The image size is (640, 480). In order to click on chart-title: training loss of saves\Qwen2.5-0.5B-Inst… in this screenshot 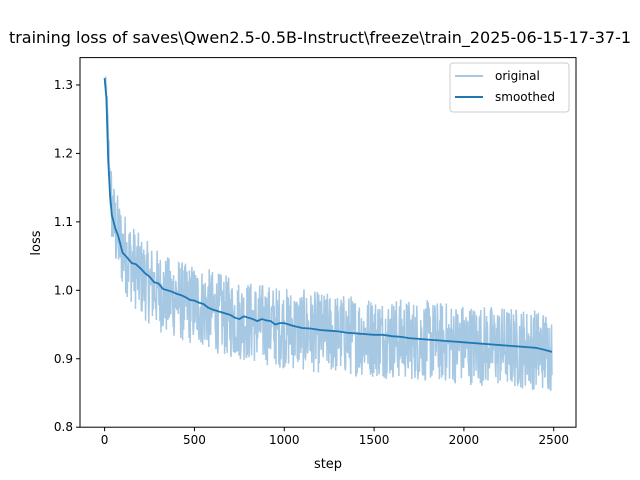, I will do `click(320, 38)`.